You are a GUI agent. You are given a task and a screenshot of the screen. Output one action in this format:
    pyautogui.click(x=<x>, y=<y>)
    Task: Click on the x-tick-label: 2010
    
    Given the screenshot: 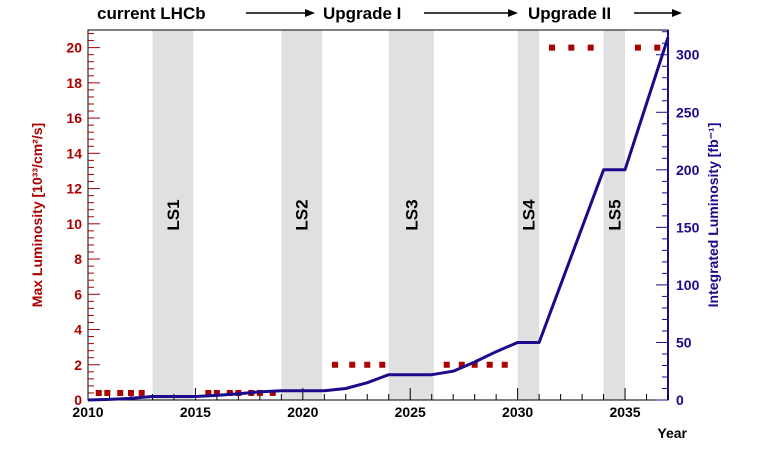 What is the action you would take?
    pyautogui.click(x=87, y=412)
    